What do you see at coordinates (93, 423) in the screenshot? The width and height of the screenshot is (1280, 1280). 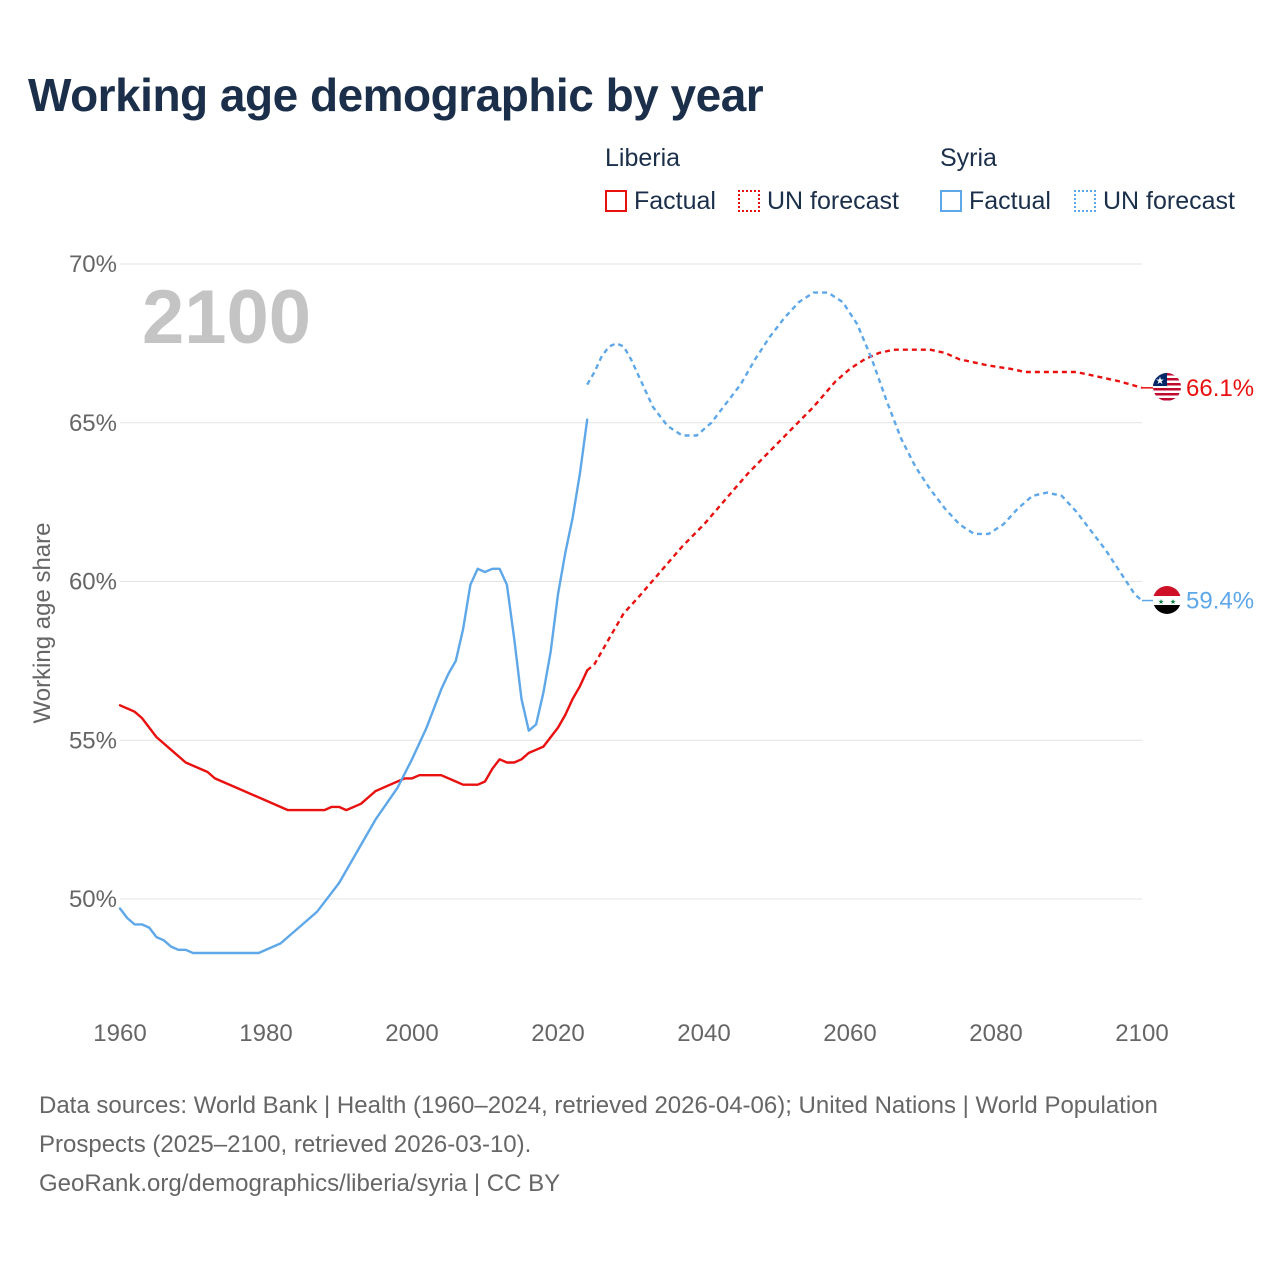 I see `y-tick-label: 65%` at bounding box center [93, 423].